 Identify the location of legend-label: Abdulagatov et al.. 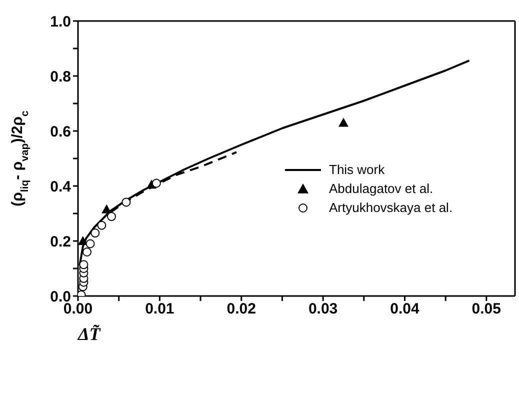
(381, 188).